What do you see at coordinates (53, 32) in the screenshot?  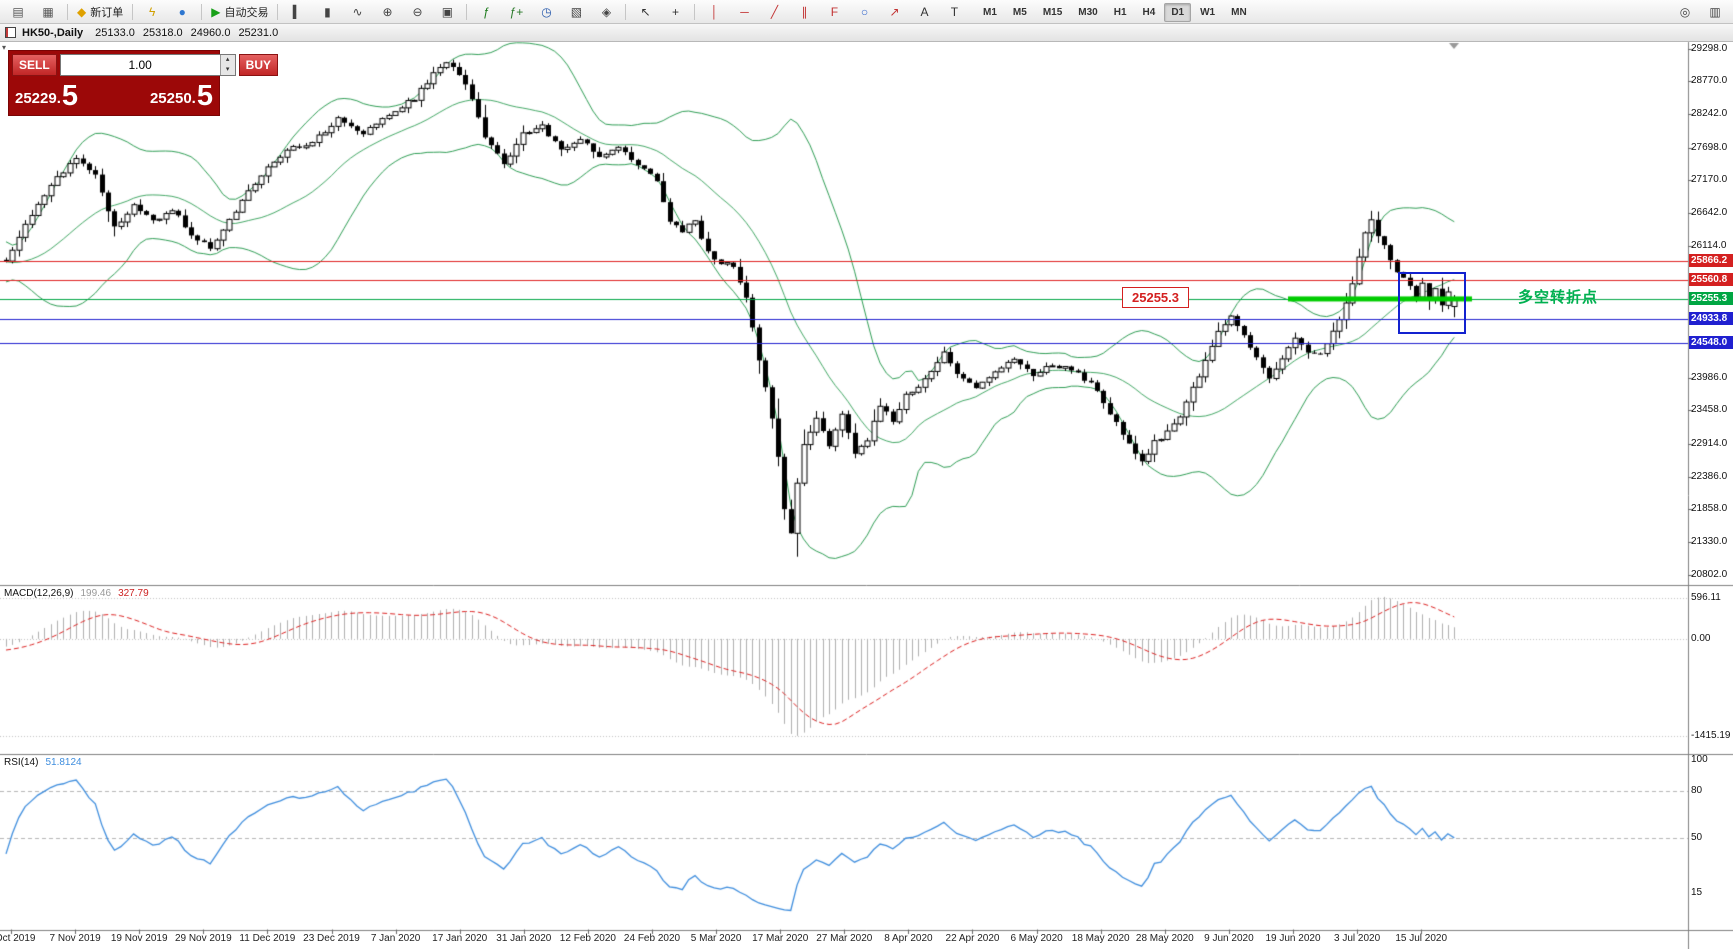 I see `chart-symbol-period: HK50-,Daily` at bounding box center [53, 32].